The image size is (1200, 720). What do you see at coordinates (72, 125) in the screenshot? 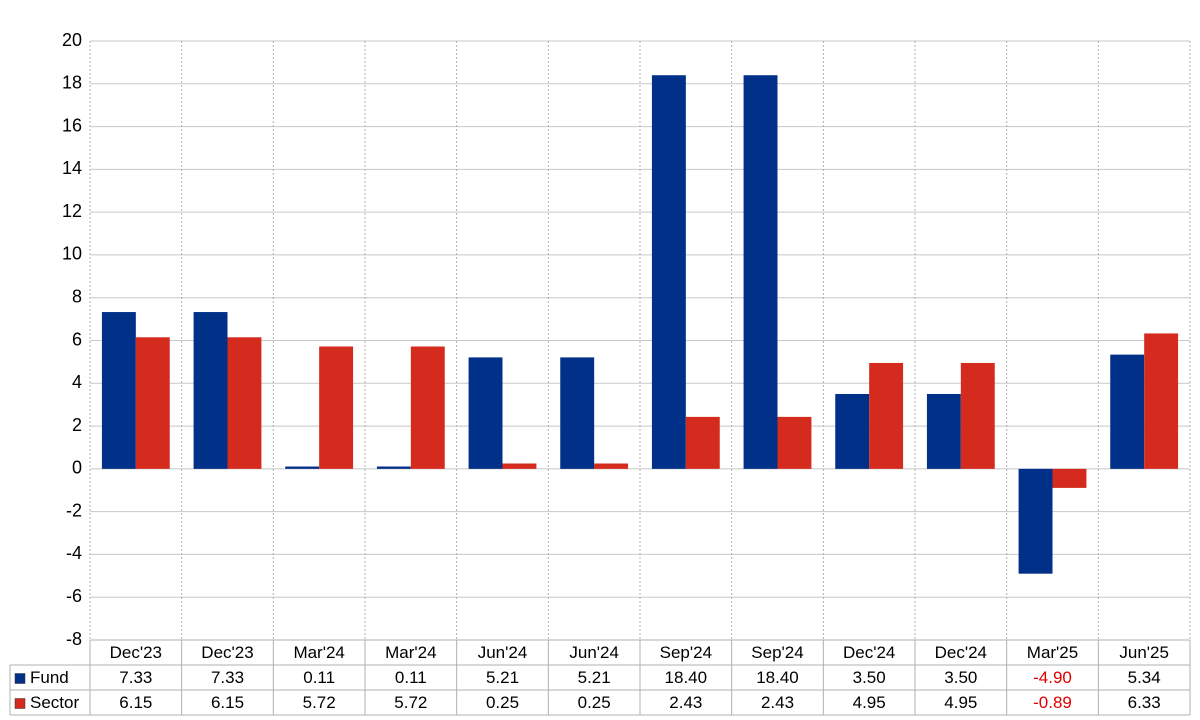
I see `y-tick-label: 16` at bounding box center [72, 125].